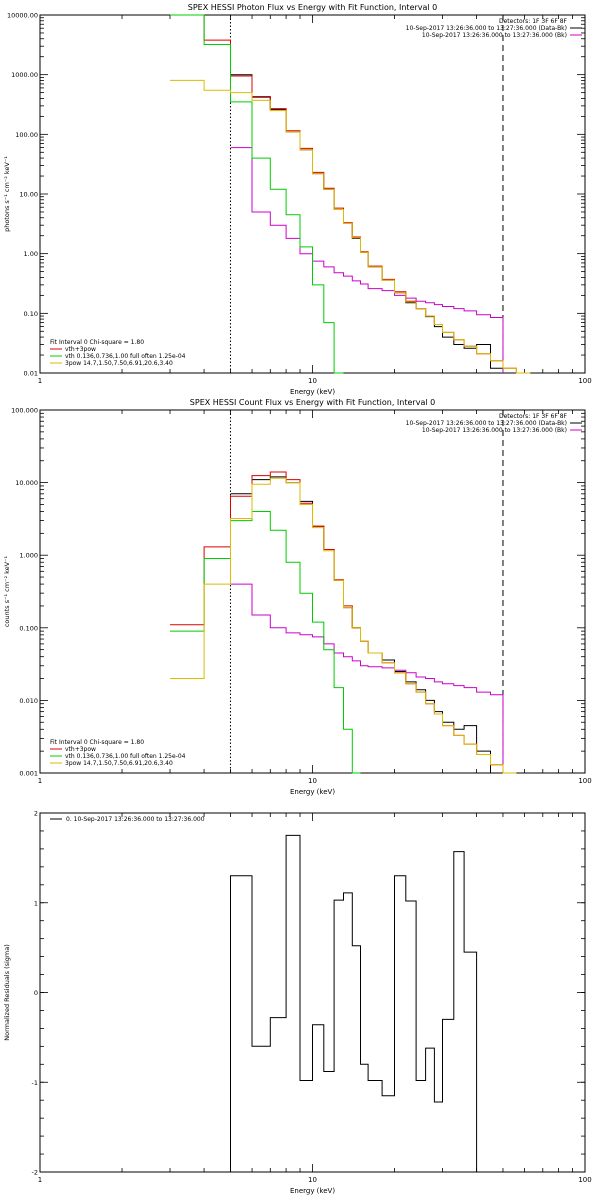 The image size is (600, 1200). What do you see at coordinates (36, 903) in the screenshot?
I see `y-tick-label: 1` at bounding box center [36, 903].